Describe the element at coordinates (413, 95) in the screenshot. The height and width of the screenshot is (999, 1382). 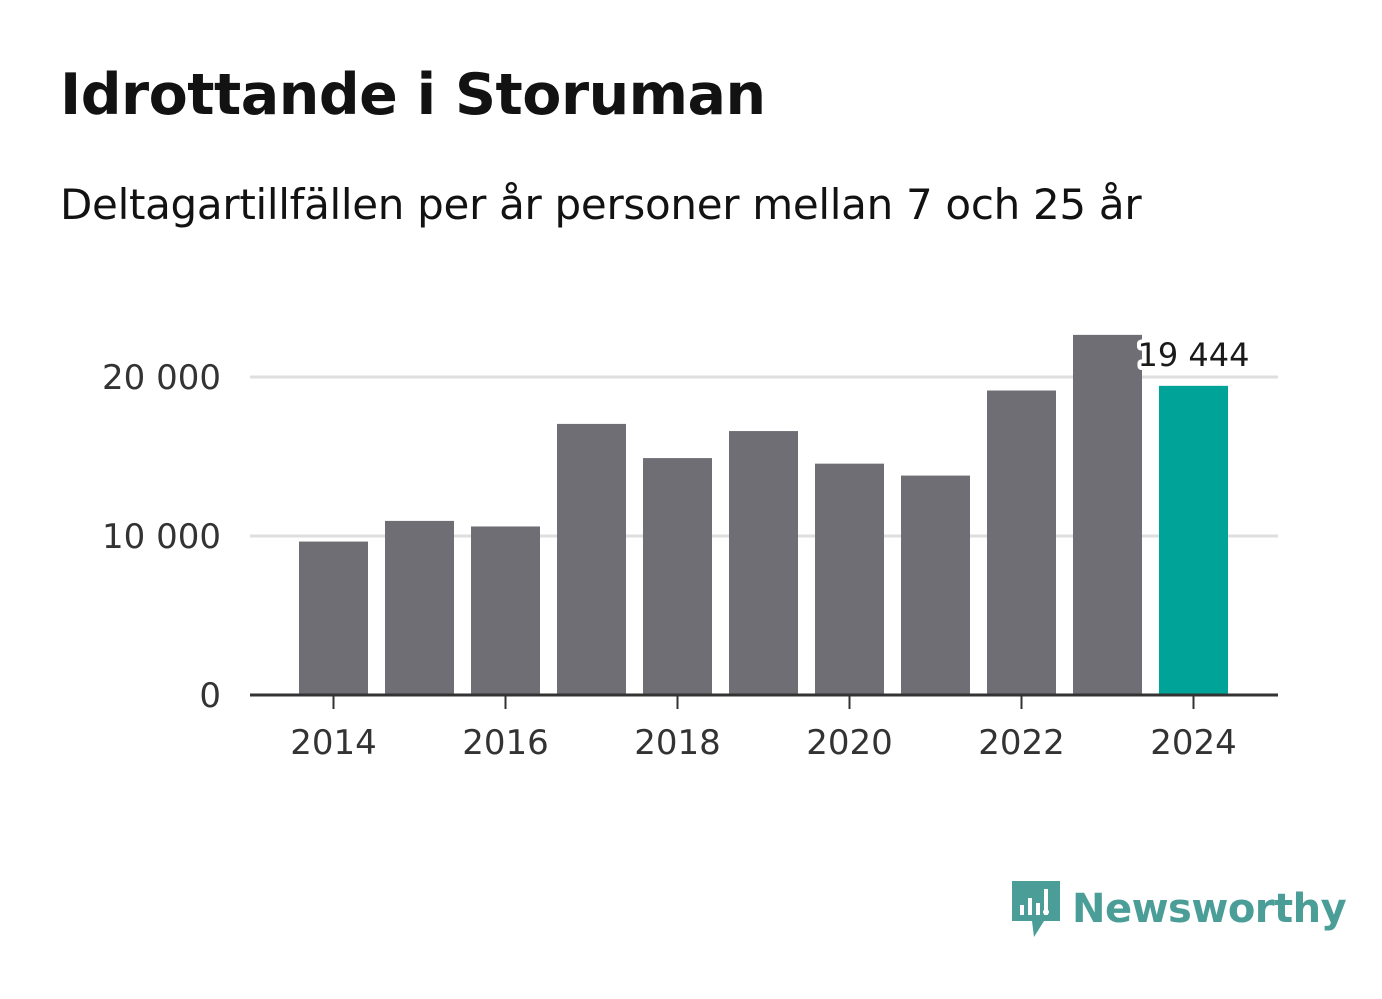
I see `chart-title: Idrottande i Storuman` at that location.